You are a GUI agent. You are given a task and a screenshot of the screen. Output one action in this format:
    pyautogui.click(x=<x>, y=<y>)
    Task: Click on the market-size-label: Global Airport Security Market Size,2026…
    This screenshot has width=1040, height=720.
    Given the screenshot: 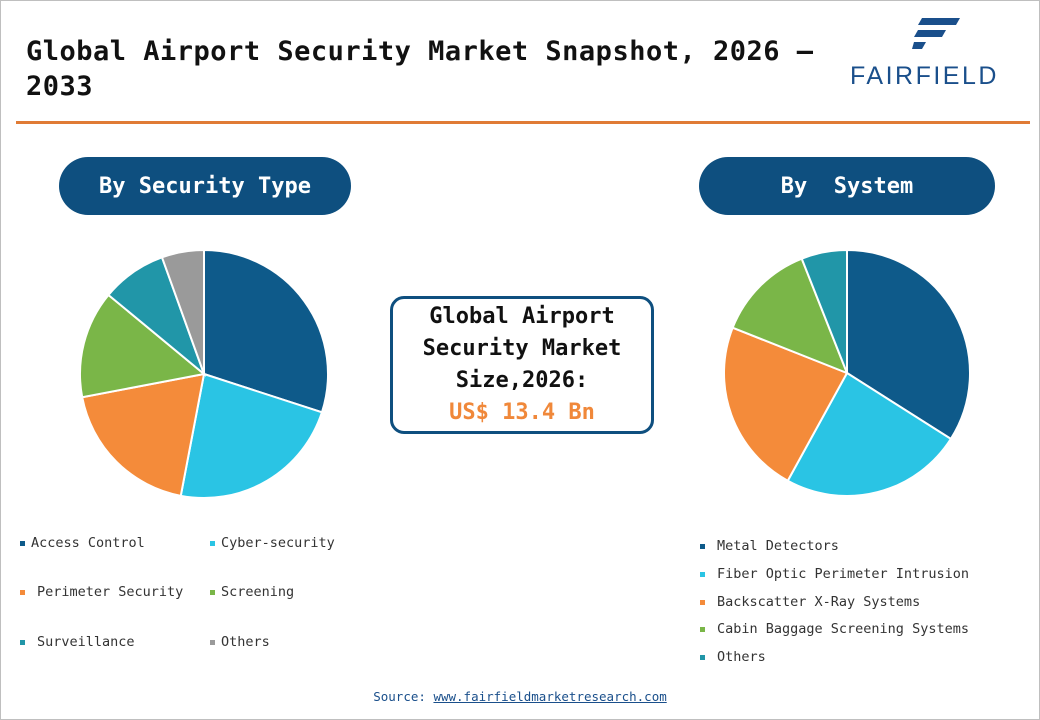 What is the action you would take?
    pyautogui.click(x=522, y=348)
    